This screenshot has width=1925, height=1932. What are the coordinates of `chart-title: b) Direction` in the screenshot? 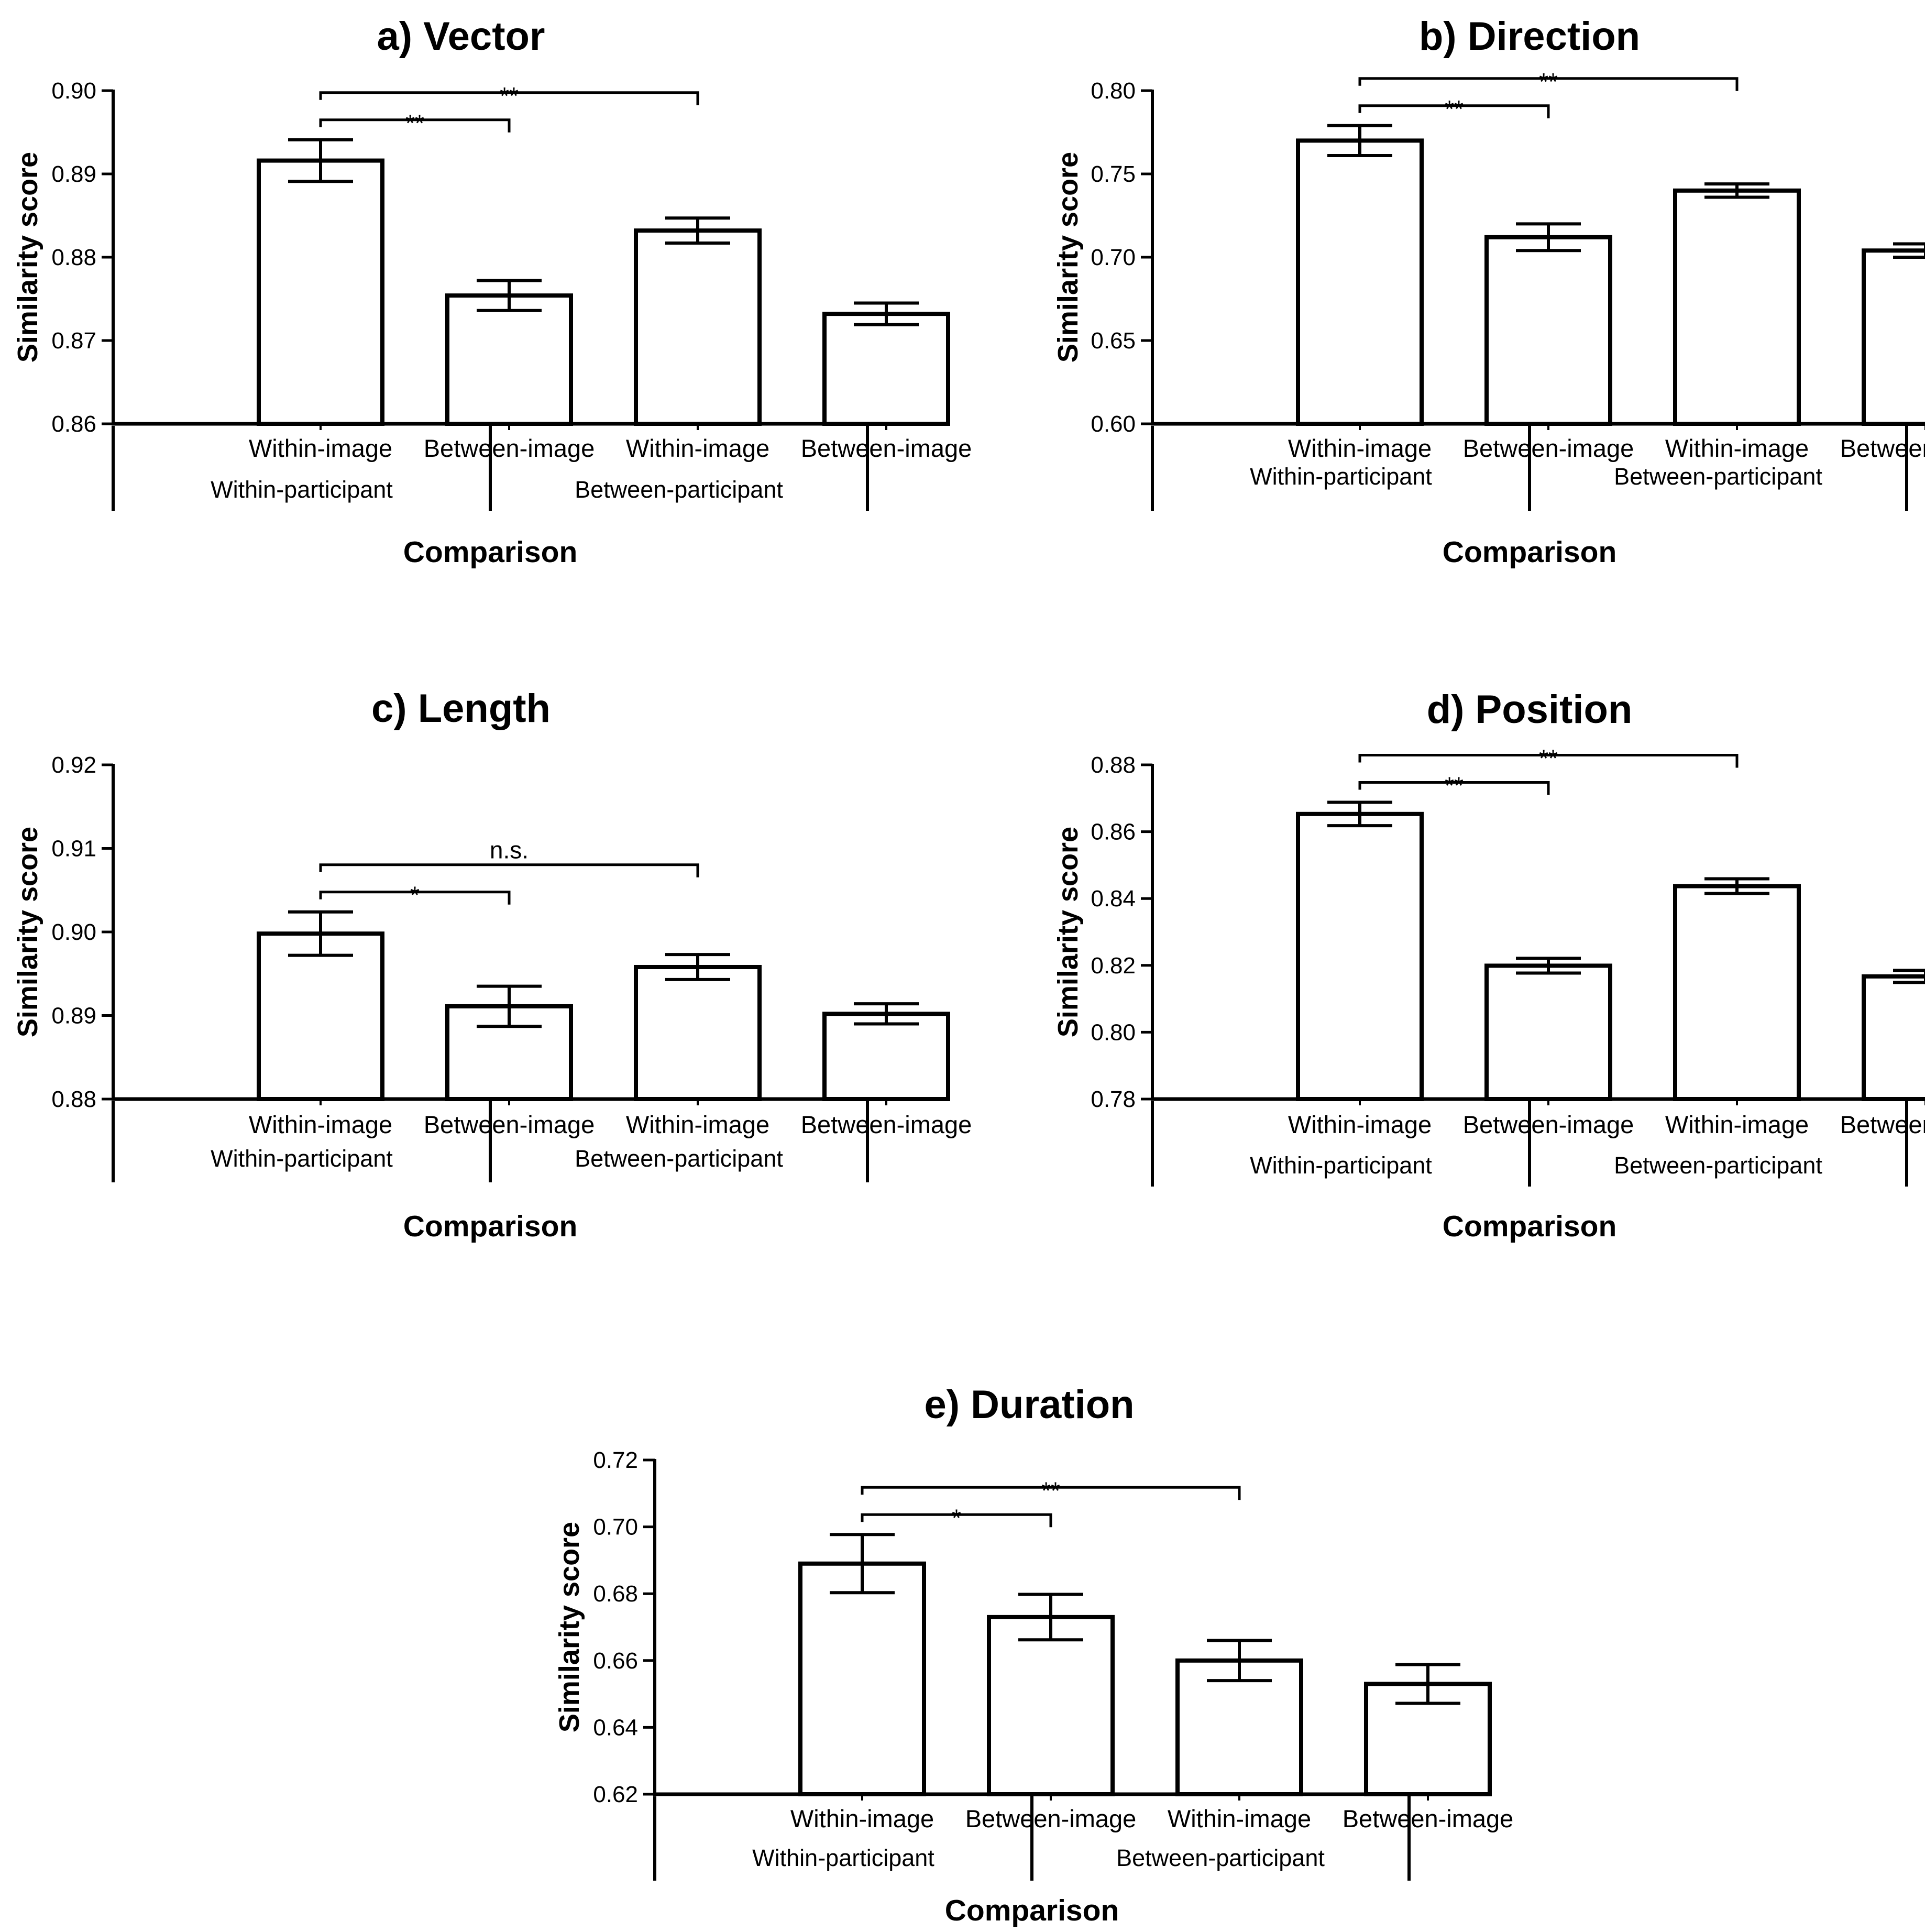 It's located at (1529, 36).